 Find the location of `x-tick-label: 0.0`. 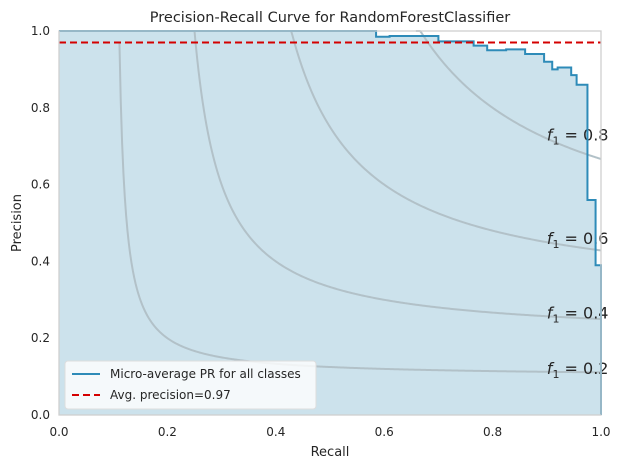

x-tick-label: 0.0 is located at coordinates (58, 432).